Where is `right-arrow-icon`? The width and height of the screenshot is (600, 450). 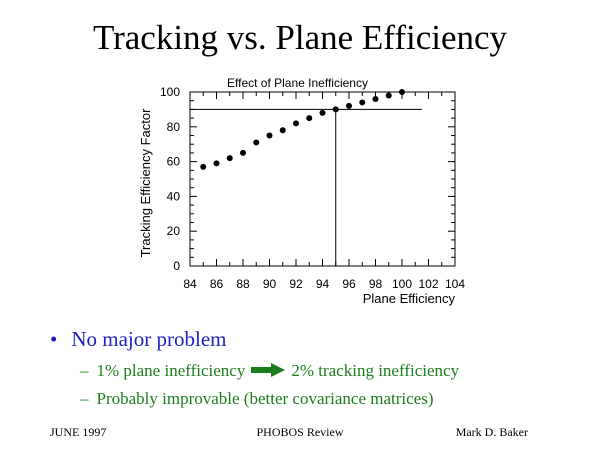
right-arrow-icon is located at coordinates (268, 372).